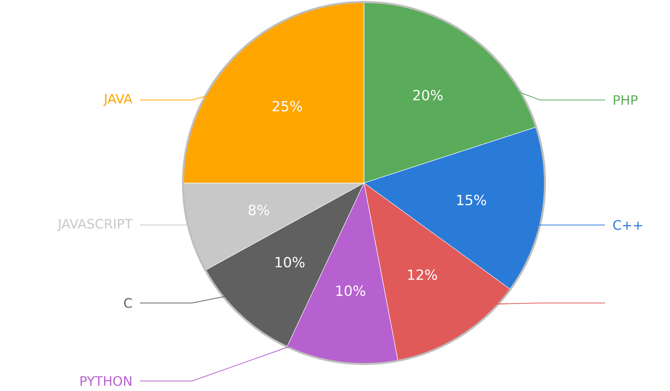 This screenshot has width=670, height=391. I want to click on slice-label: C++, so click(627, 225).